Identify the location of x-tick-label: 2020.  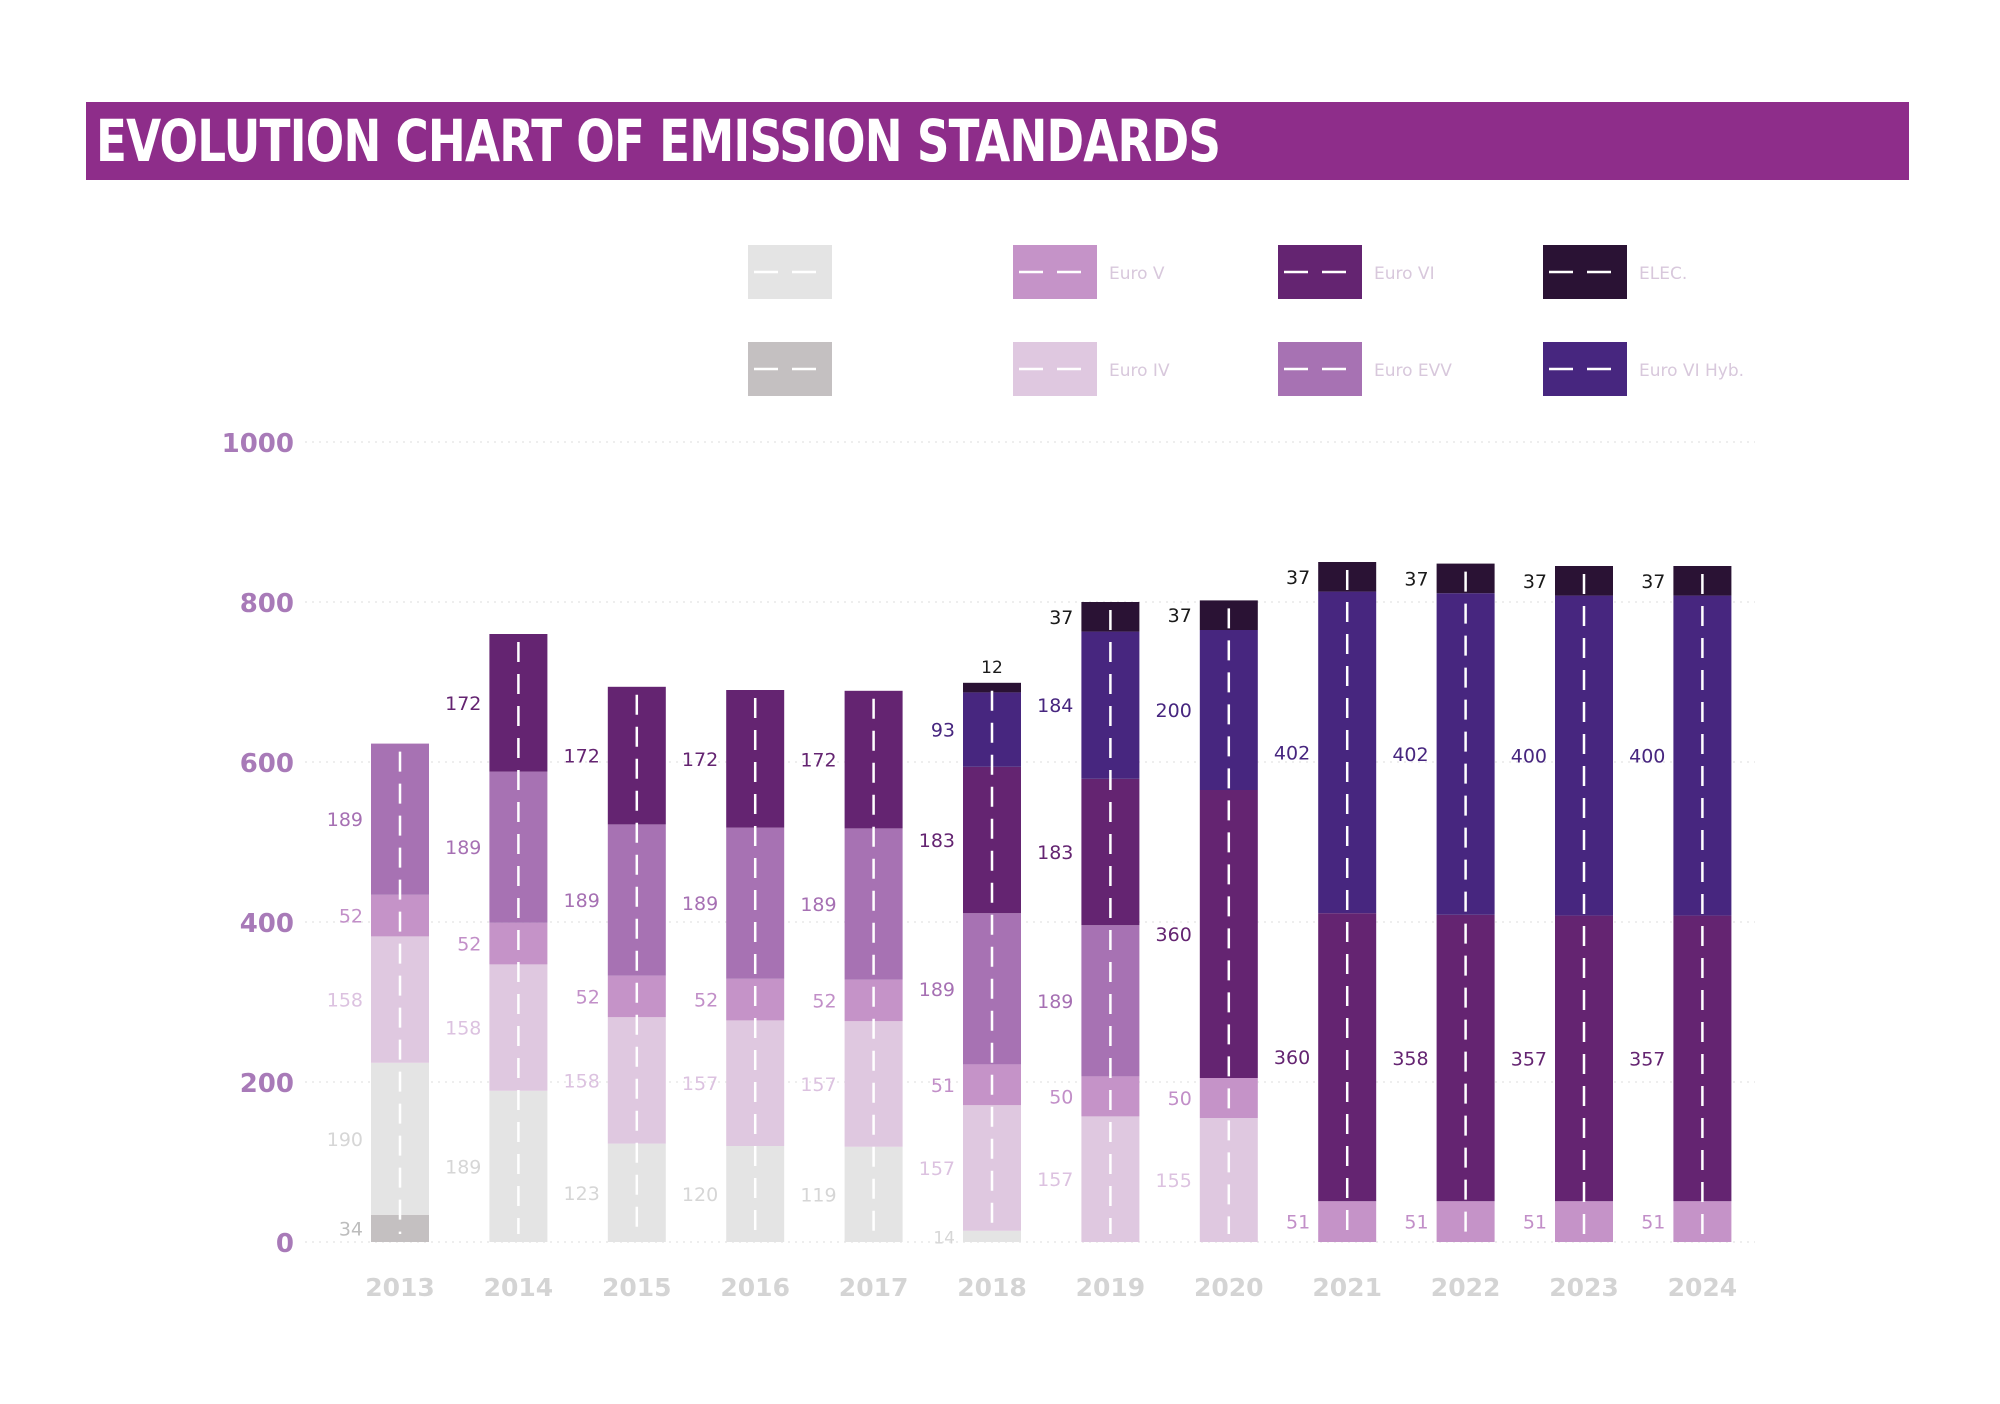
(1229, 1287).